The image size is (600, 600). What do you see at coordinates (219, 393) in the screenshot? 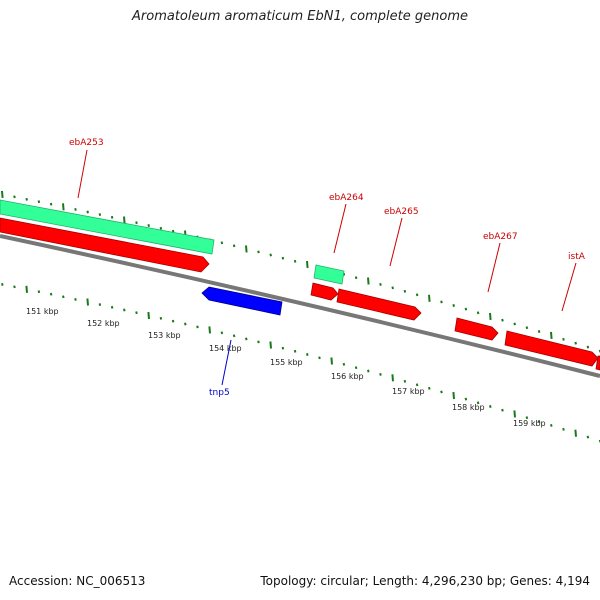
I see `gene-label: tnp5` at bounding box center [219, 393].